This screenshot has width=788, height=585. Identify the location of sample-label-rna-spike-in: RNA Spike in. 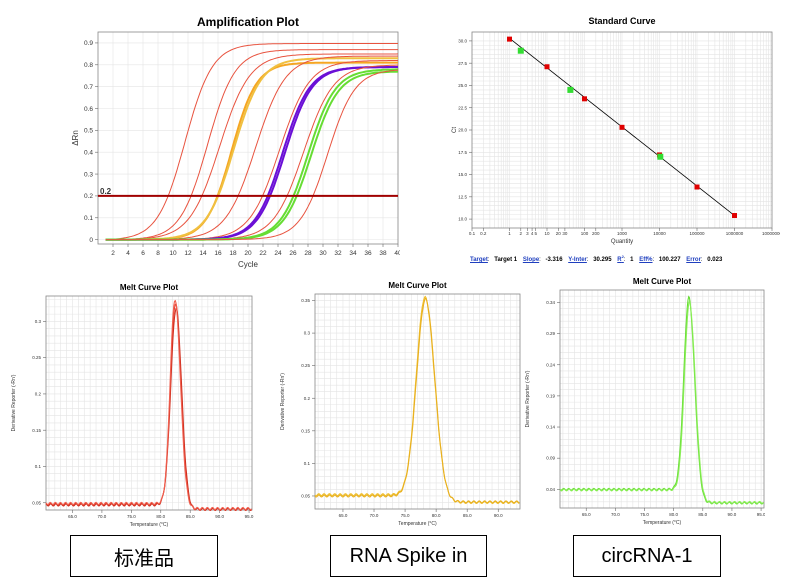
(408, 556).